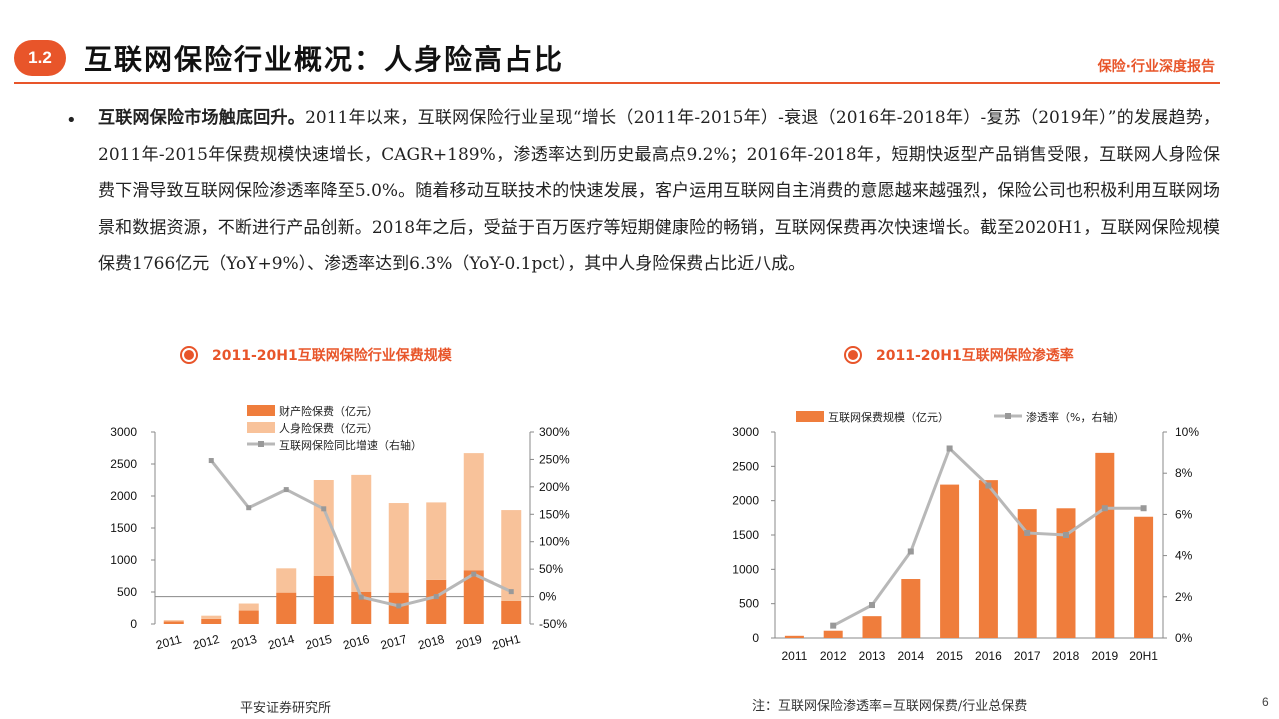  What do you see at coordinates (810, 416) in the screenshot?
I see `legend-premium-swatch` at bounding box center [810, 416].